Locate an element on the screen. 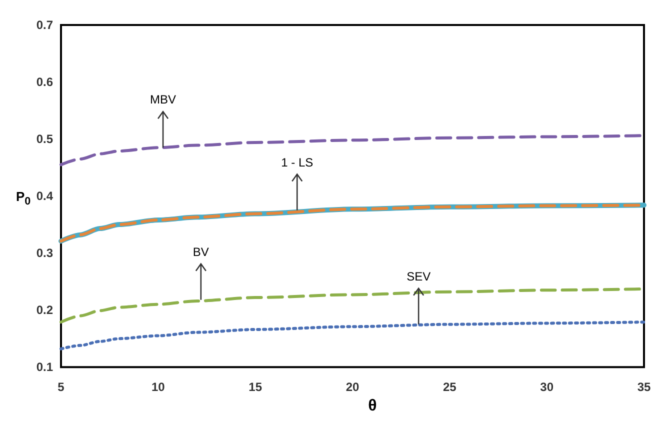  x-tick-label: 20 is located at coordinates (353, 387).